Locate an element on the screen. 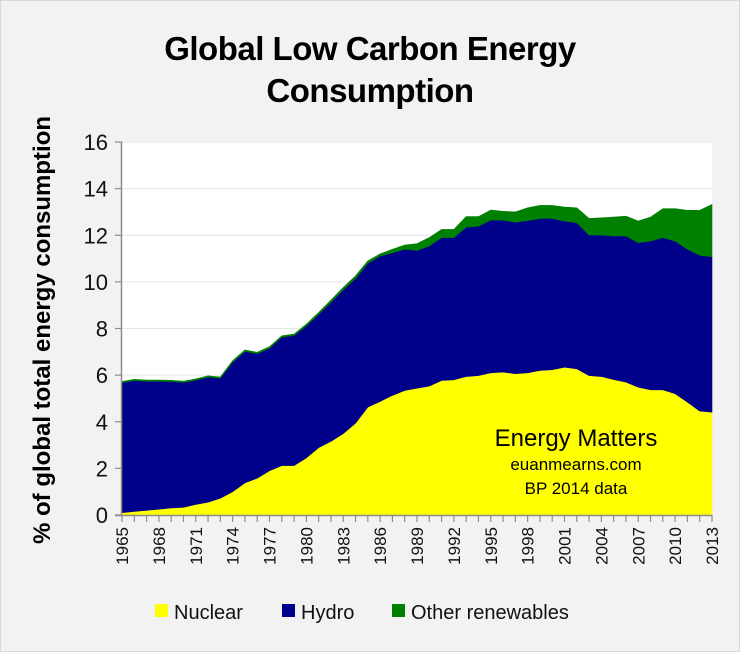 Image resolution: width=740 pixels, height=652 pixels. annotation-brand: Energy Matters is located at coordinates (576, 438).